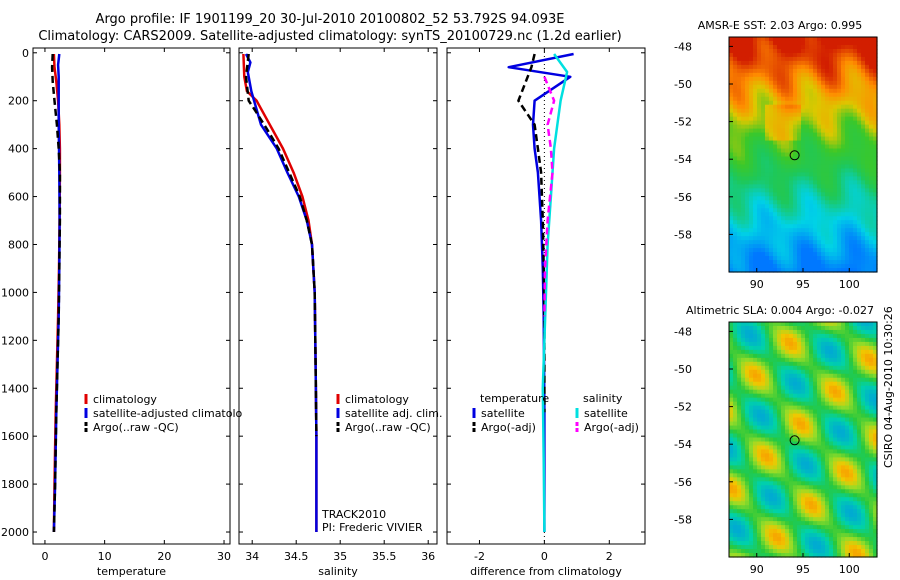  What do you see at coordinates (780, 25) in the screenshot?
I see `sst-map-title: AMSR-E SST: 2.03 Argo: 0.995` at bounding box center [780, 25].